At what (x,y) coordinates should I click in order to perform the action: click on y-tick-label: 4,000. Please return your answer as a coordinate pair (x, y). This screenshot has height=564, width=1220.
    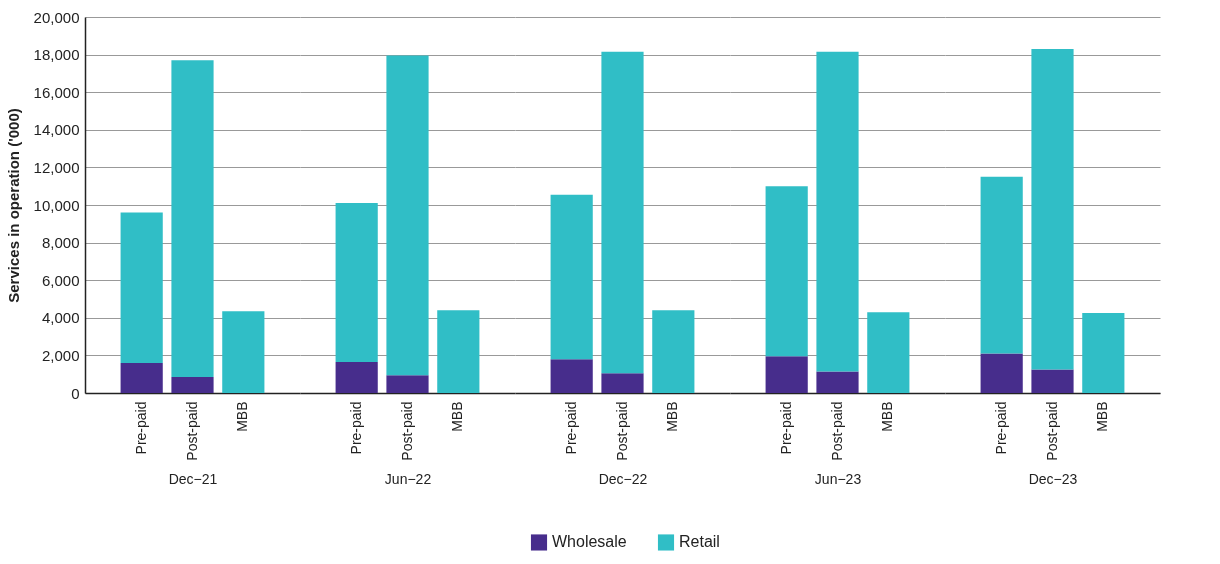
    Looking at the image, I should click on (60, 318).